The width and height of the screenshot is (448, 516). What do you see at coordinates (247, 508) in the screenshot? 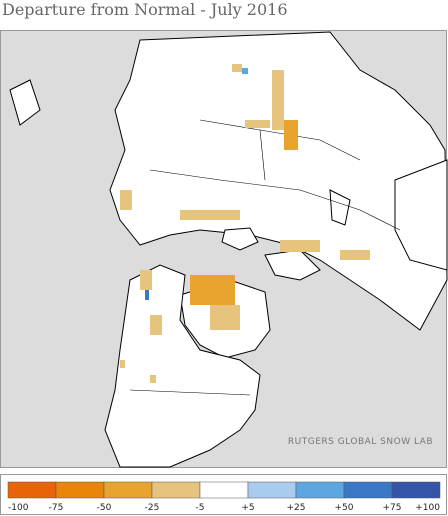
I see `legend-label: +5` at bounding box center [247, 508].